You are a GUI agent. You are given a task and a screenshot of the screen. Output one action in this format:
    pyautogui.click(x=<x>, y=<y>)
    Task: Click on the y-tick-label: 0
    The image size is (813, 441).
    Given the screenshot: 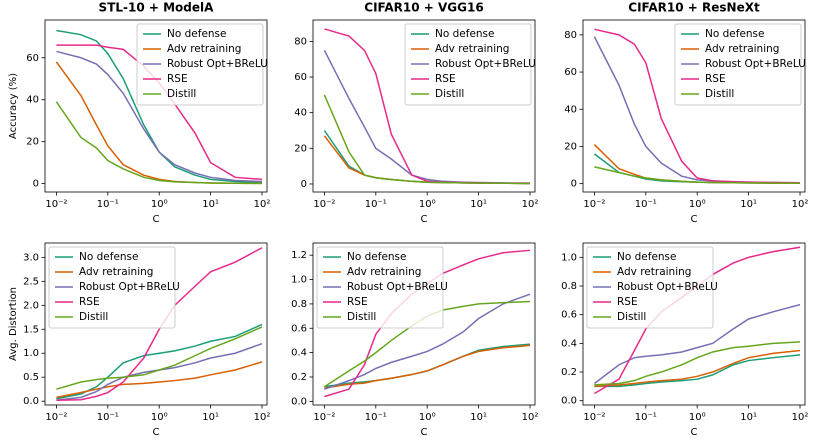 What is the action you would take?
    pyautogui.click(x=574, y=184)
    